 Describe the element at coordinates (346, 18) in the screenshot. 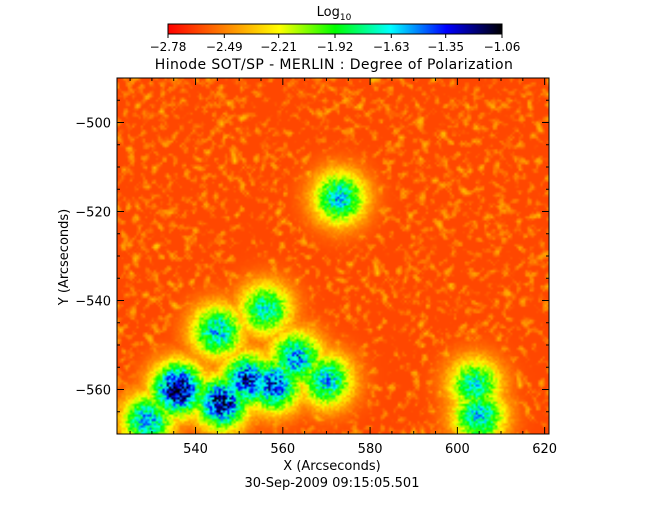

I see `colorbar-label-sub: 10` at that location.